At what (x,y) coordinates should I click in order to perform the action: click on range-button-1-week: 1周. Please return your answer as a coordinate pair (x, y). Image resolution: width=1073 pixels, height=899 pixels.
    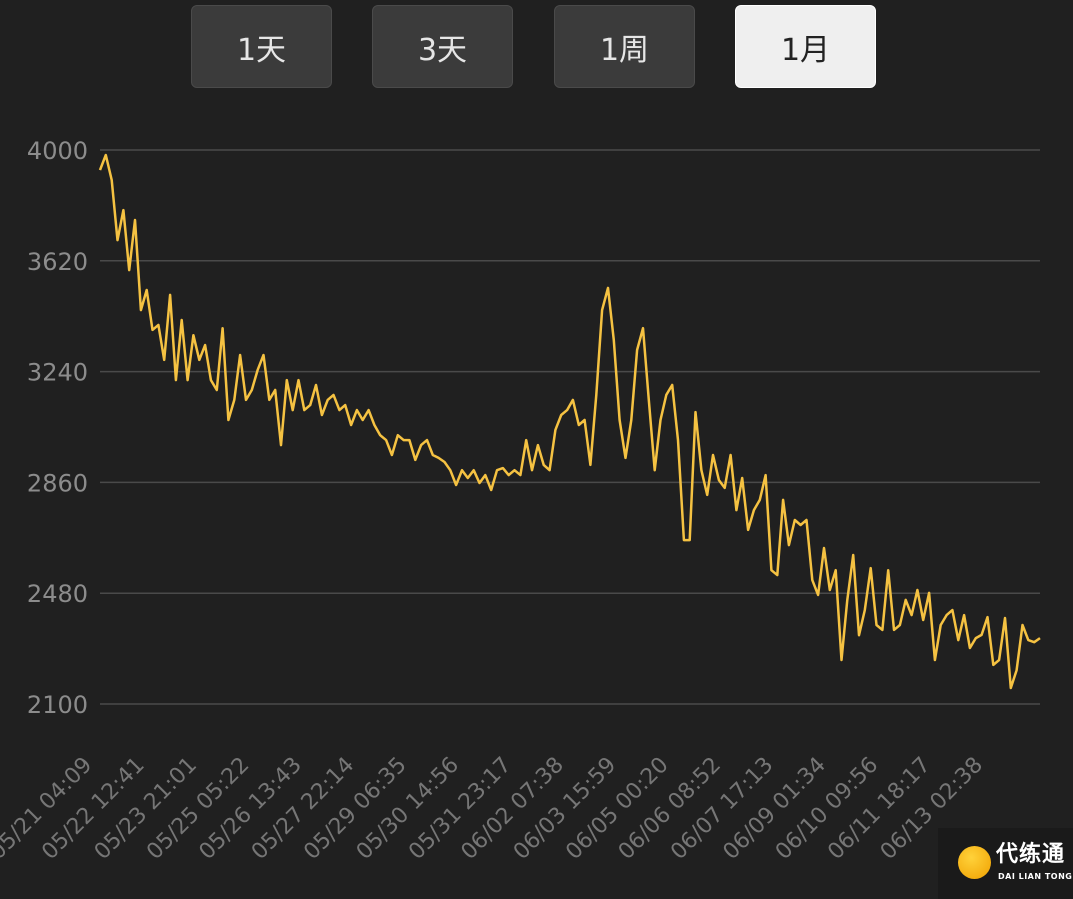
    Looking at the image, I should click on (624, 46).